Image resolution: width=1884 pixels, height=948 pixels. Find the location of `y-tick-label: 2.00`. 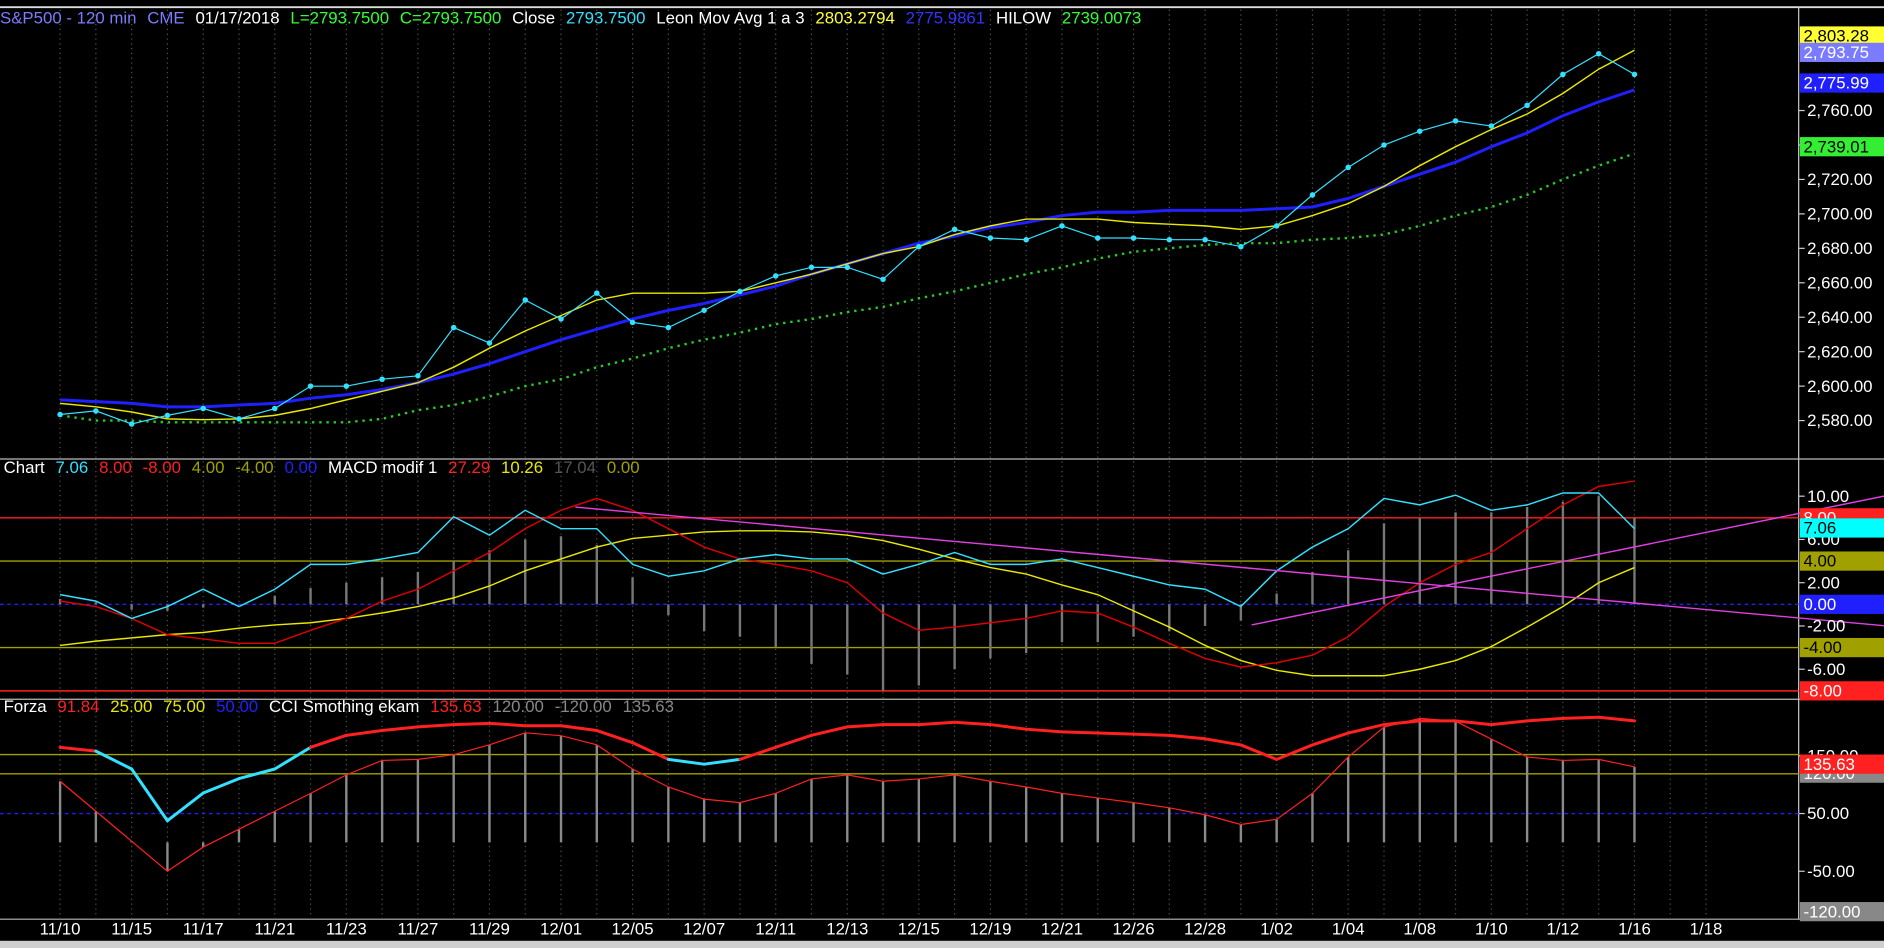

y-tick-label: 2.00 is located at coordinates (1823, 582).